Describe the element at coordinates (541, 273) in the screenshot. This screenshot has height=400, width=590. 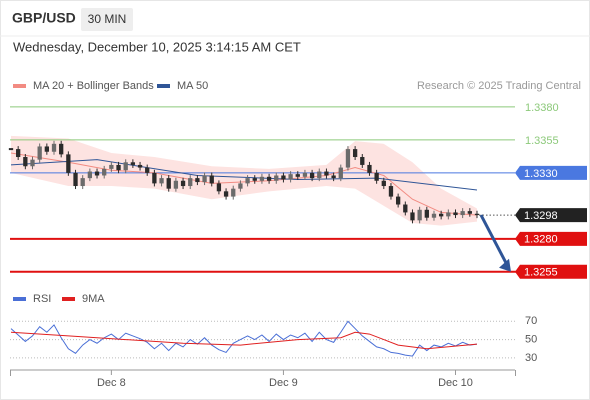
I see `level-label: 1.3255` at that location.